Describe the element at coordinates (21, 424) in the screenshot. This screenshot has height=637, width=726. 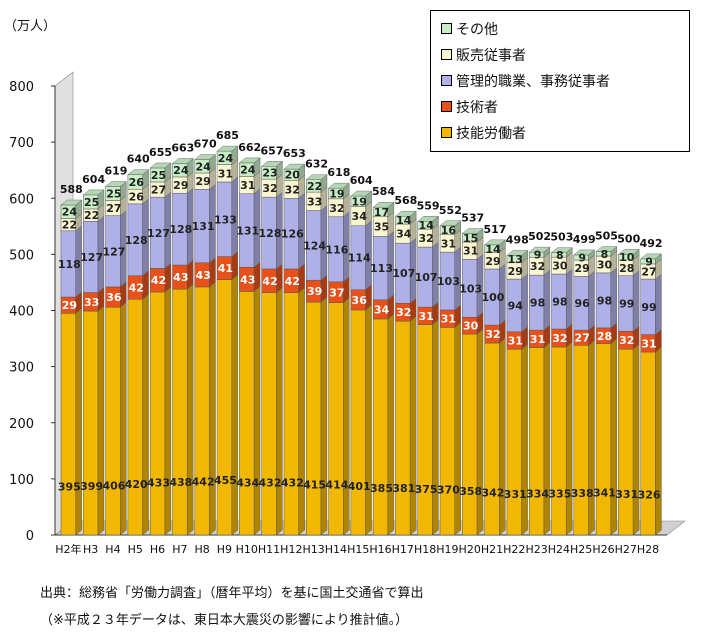
I see `y-tick-label: 200` at that location.